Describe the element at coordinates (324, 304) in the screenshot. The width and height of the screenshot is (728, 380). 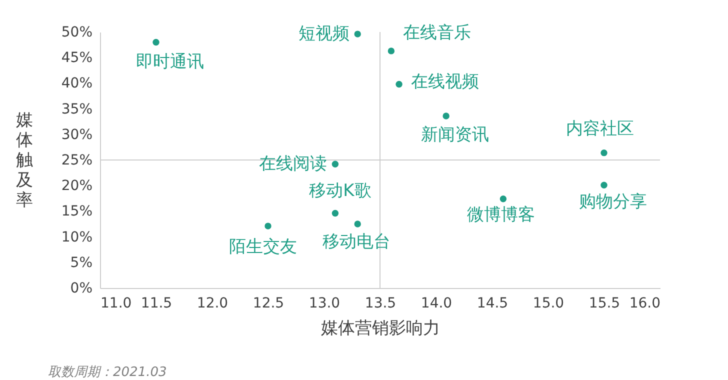
I see `x-tick-label: 13.0` at that location.